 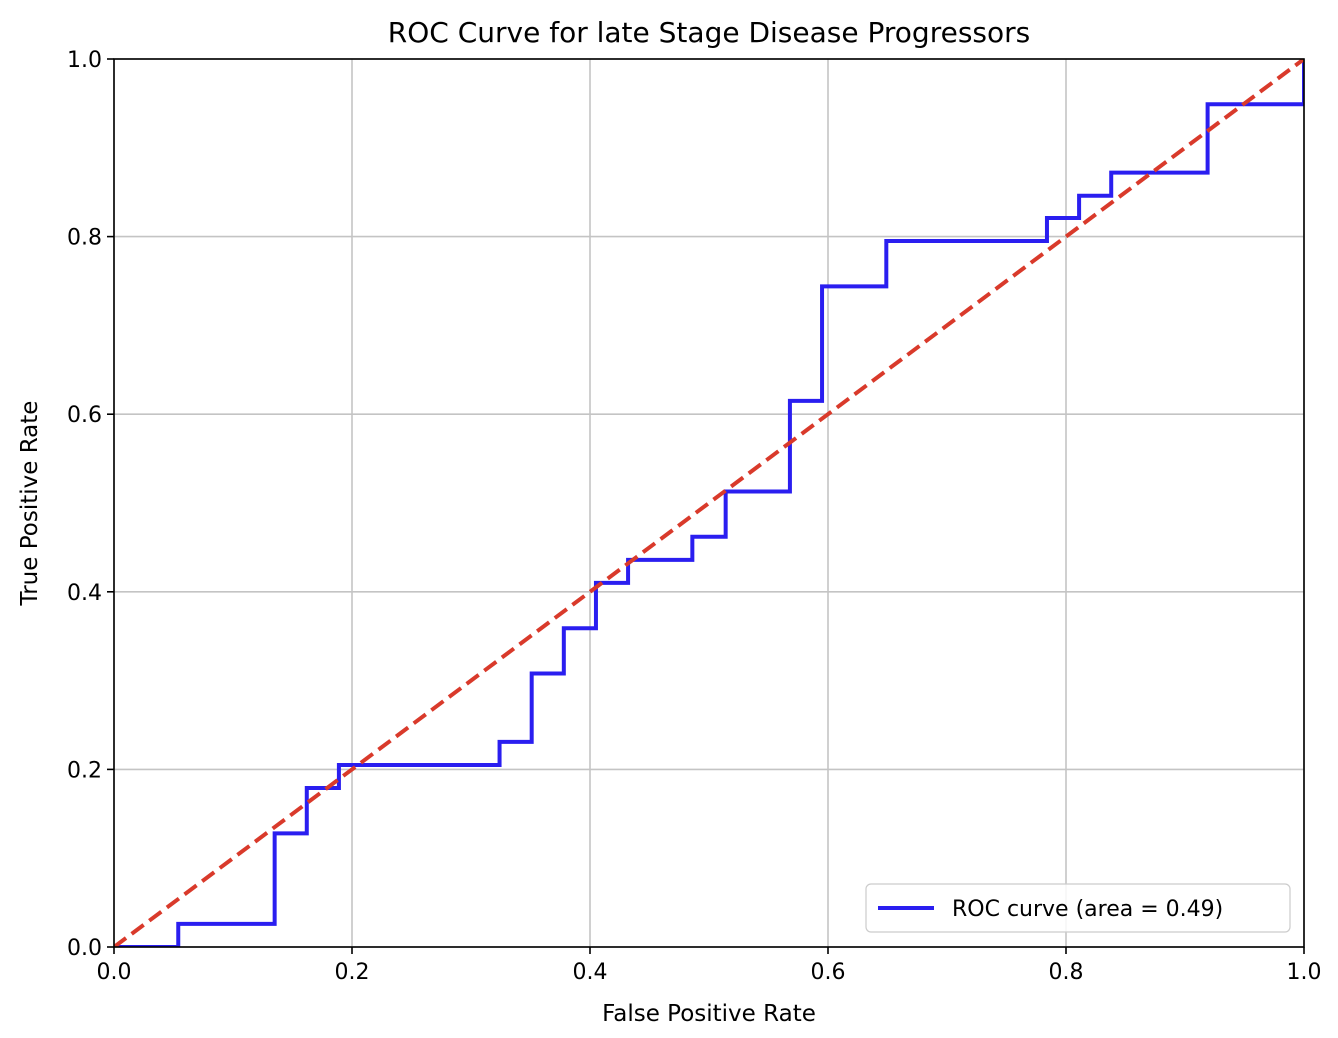 I want to click on x-tick-label: 1.0, so click(x=1304, y=972).